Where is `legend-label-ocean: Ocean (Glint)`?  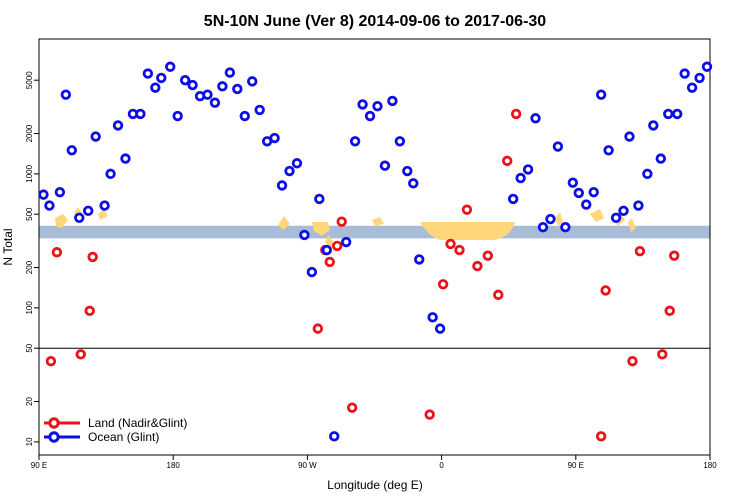
legend-label-ocean: Ocean (Glint) is located at coordinates (123, 437).